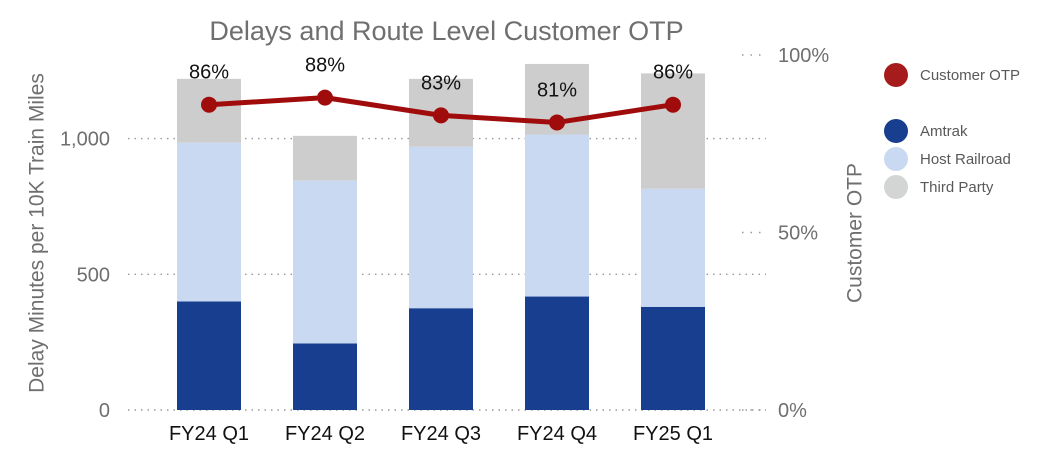  I want to click on legend-label-third-party: Third Party, so click(957, 187).